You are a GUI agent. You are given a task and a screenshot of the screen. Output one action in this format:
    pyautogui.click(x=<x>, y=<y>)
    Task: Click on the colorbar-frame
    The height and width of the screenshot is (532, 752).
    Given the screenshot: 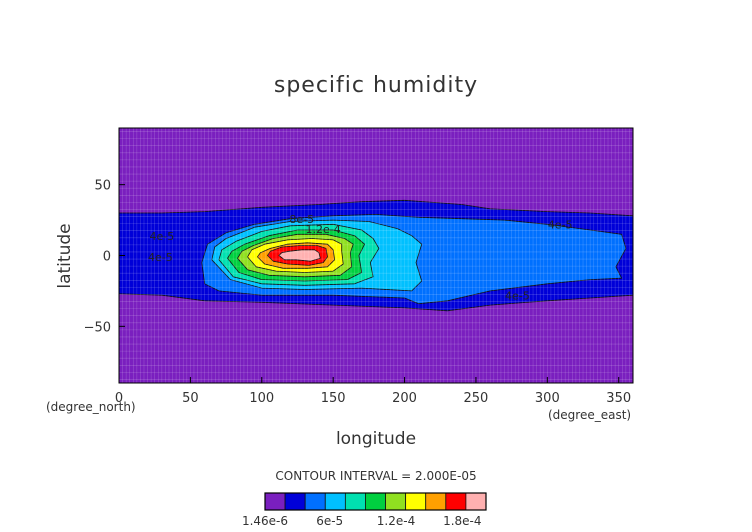 What is the action you would take?
    pyautogui.click(x=375, y=501)
    